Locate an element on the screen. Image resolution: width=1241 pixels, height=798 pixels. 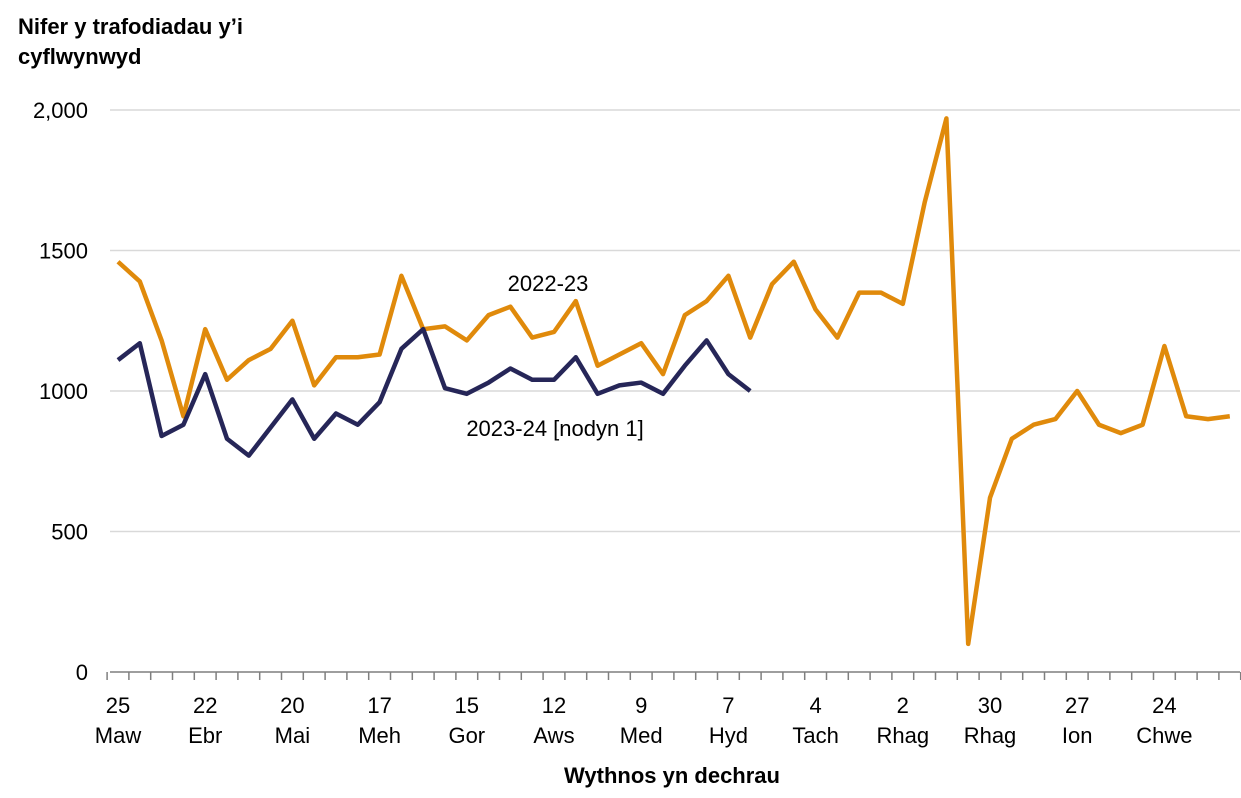
series-label: 2022-23 is located at coordinates (548, 283).